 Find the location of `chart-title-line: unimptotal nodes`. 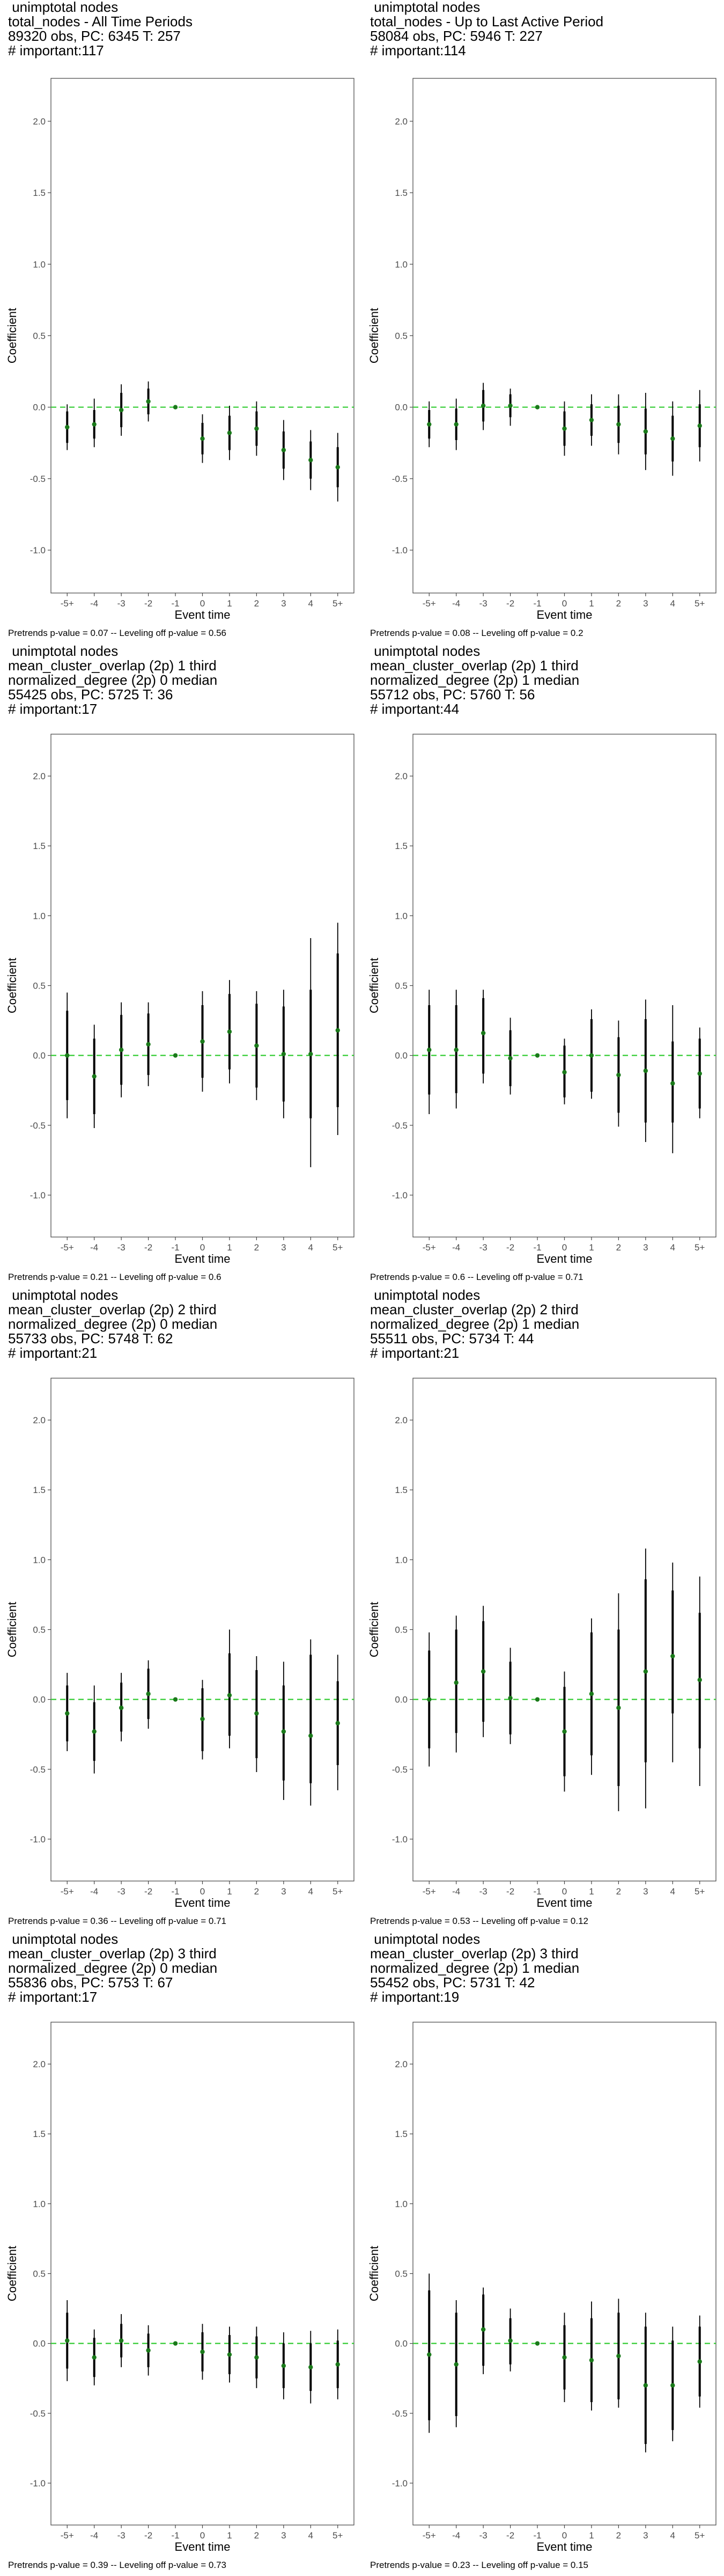

chart-title-line: unimptotal nodes is located at coordinates (425, 7).